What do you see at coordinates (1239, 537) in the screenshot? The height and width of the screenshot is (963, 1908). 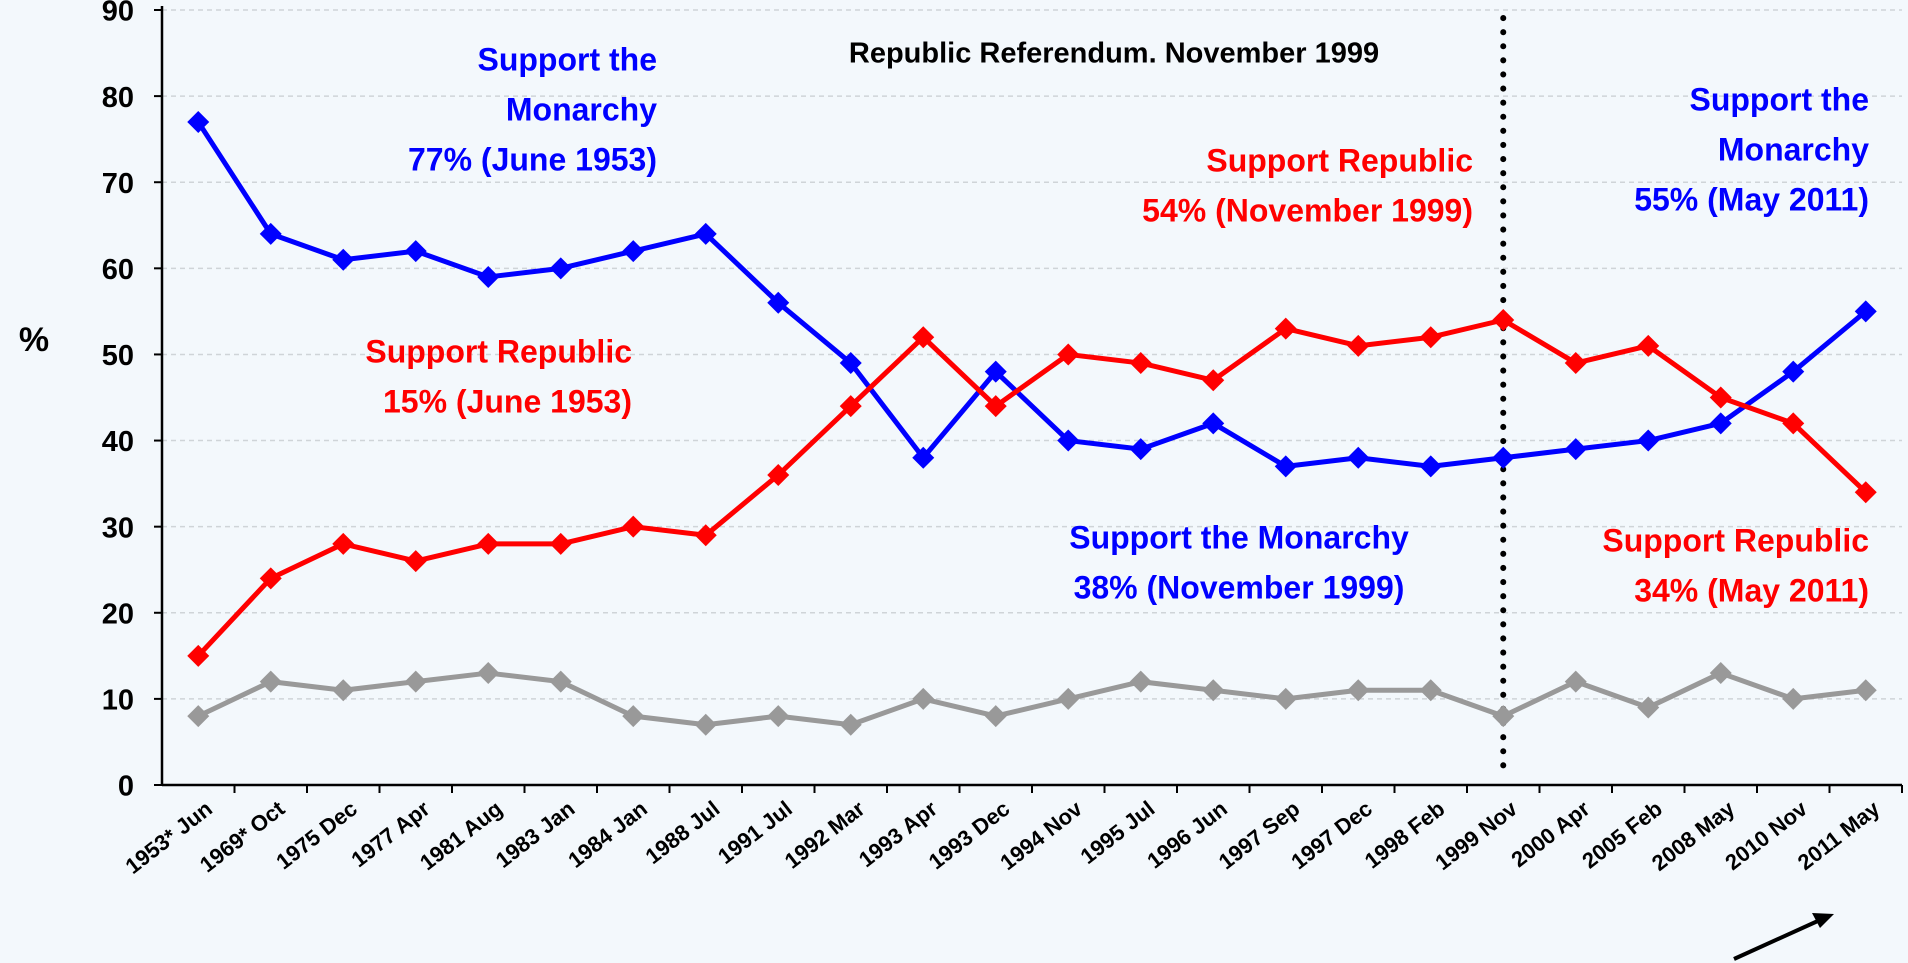 I see `annotation: Support the Monarchy` at bounding box center [1239, 537].